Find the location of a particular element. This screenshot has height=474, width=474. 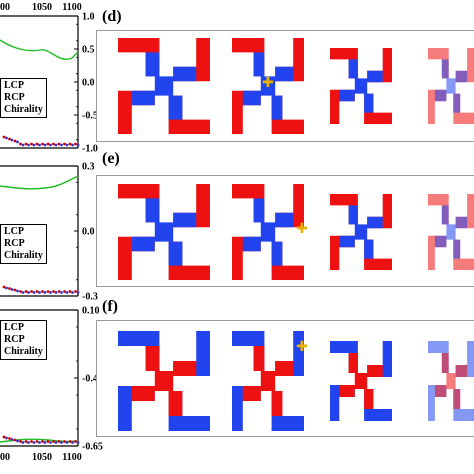

marker-d: ✚ is located at coordinates (268, 83).